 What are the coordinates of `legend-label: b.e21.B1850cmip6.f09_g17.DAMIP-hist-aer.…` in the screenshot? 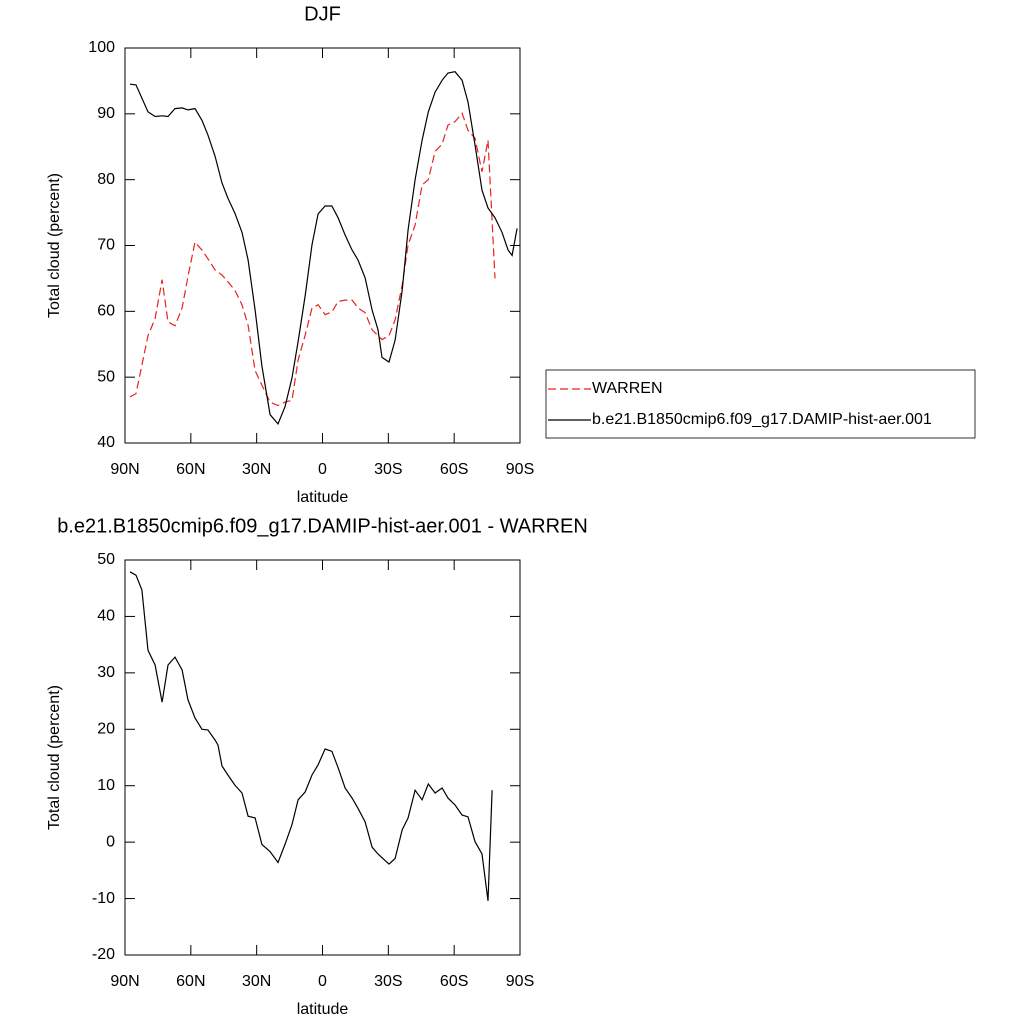 It's located at (762, 419).